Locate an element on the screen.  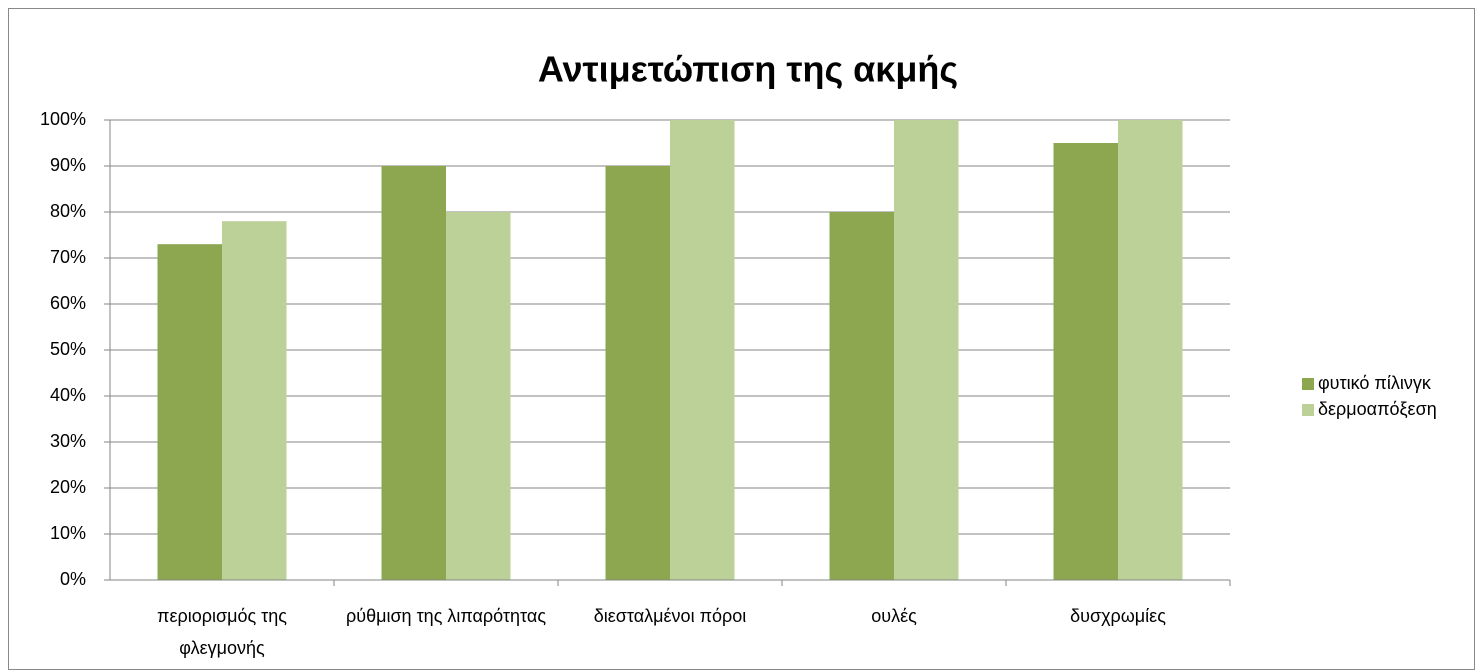
y-tick-label: 50% is located at coordinates (68, 349).